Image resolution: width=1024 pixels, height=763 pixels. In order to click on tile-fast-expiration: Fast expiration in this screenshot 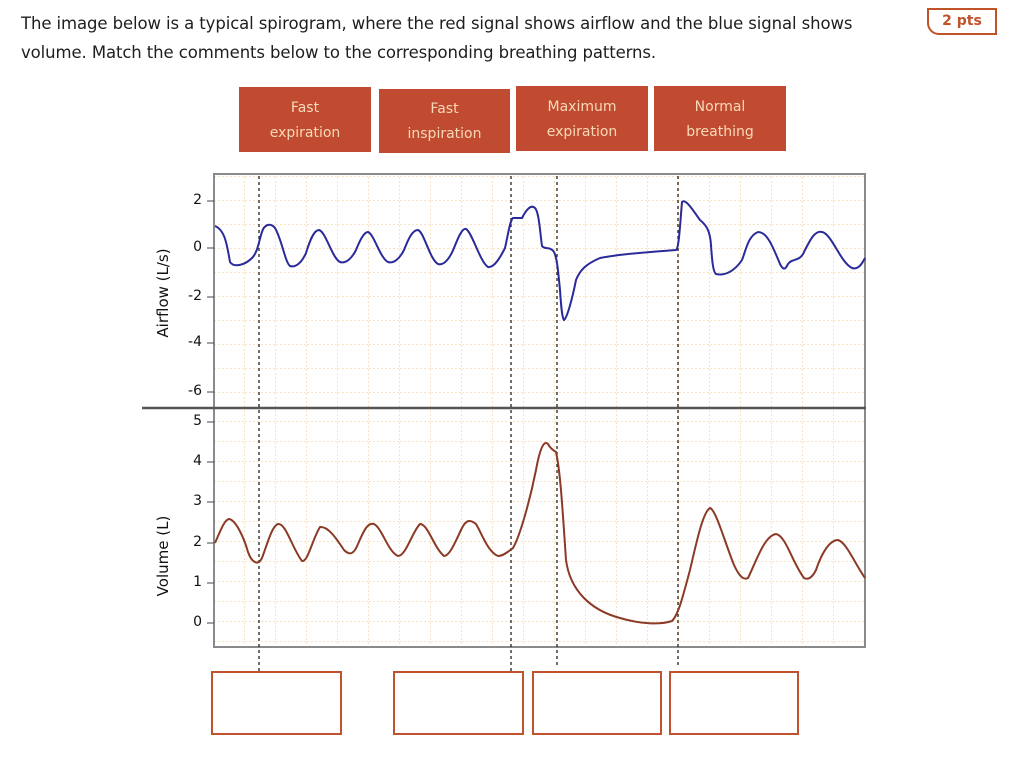, I will do `click(305, 119)`.